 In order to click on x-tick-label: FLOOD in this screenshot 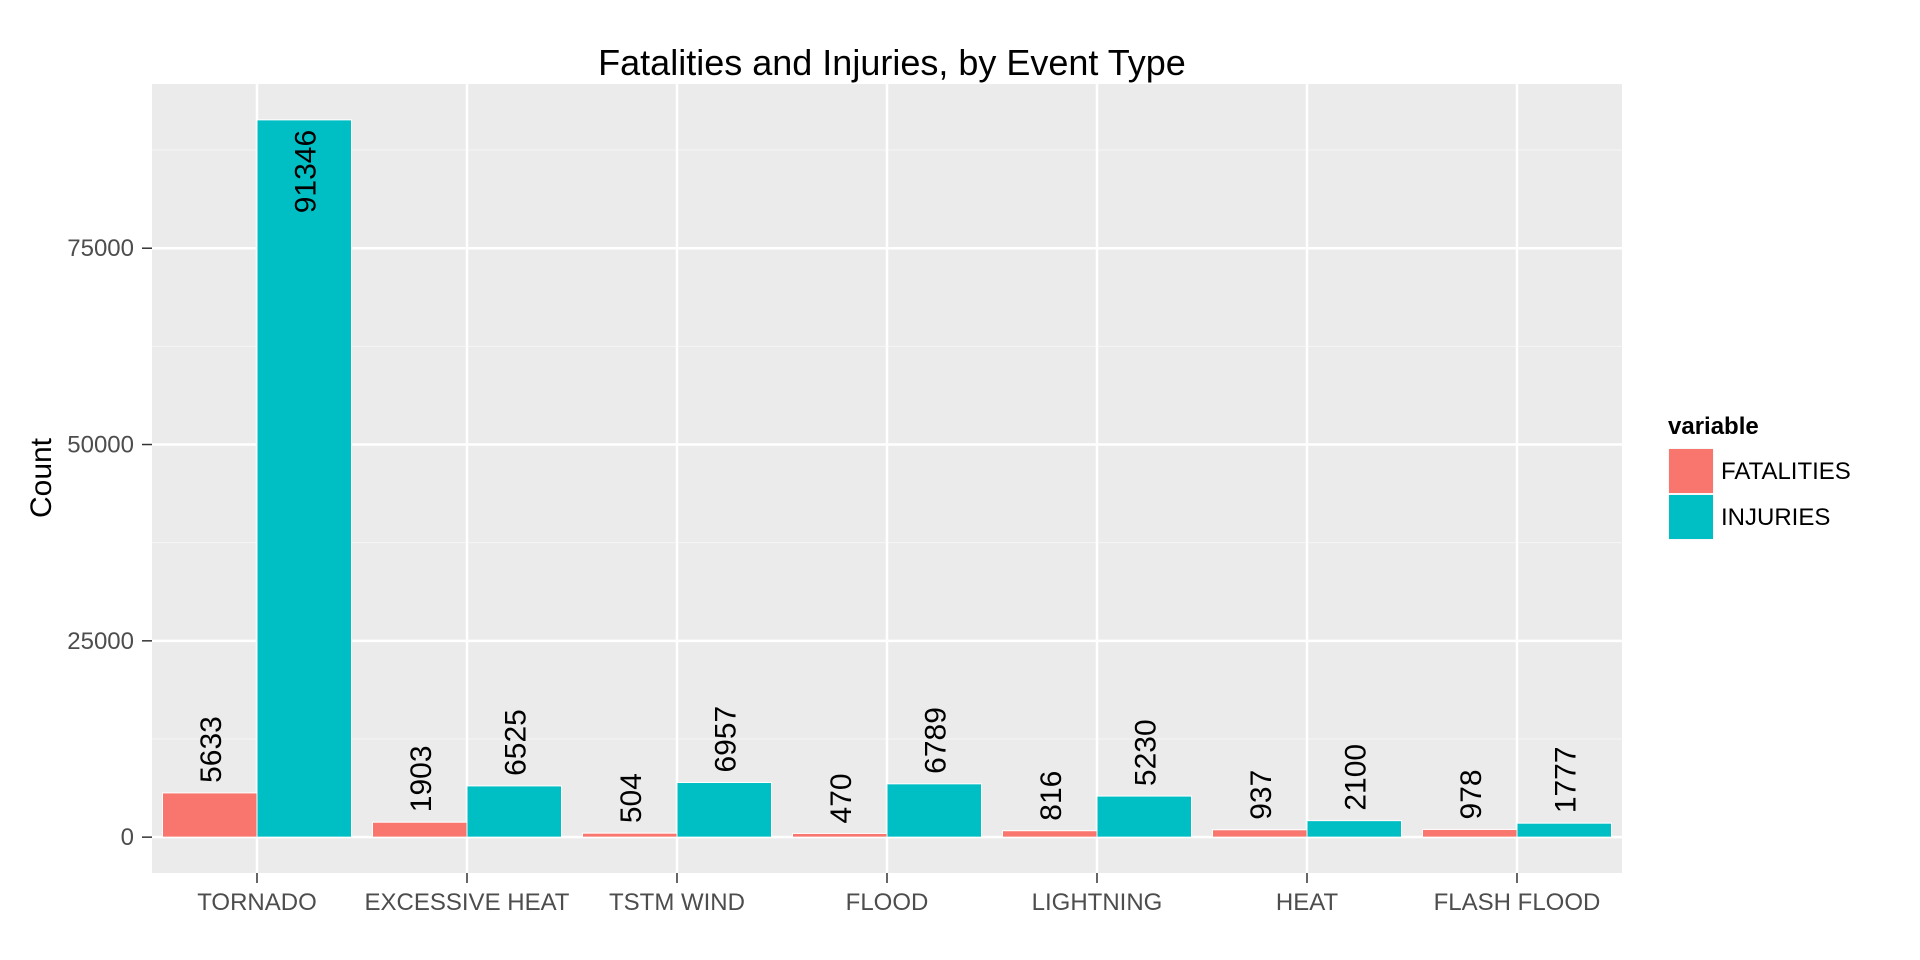, I will do `click(887, 902)`.